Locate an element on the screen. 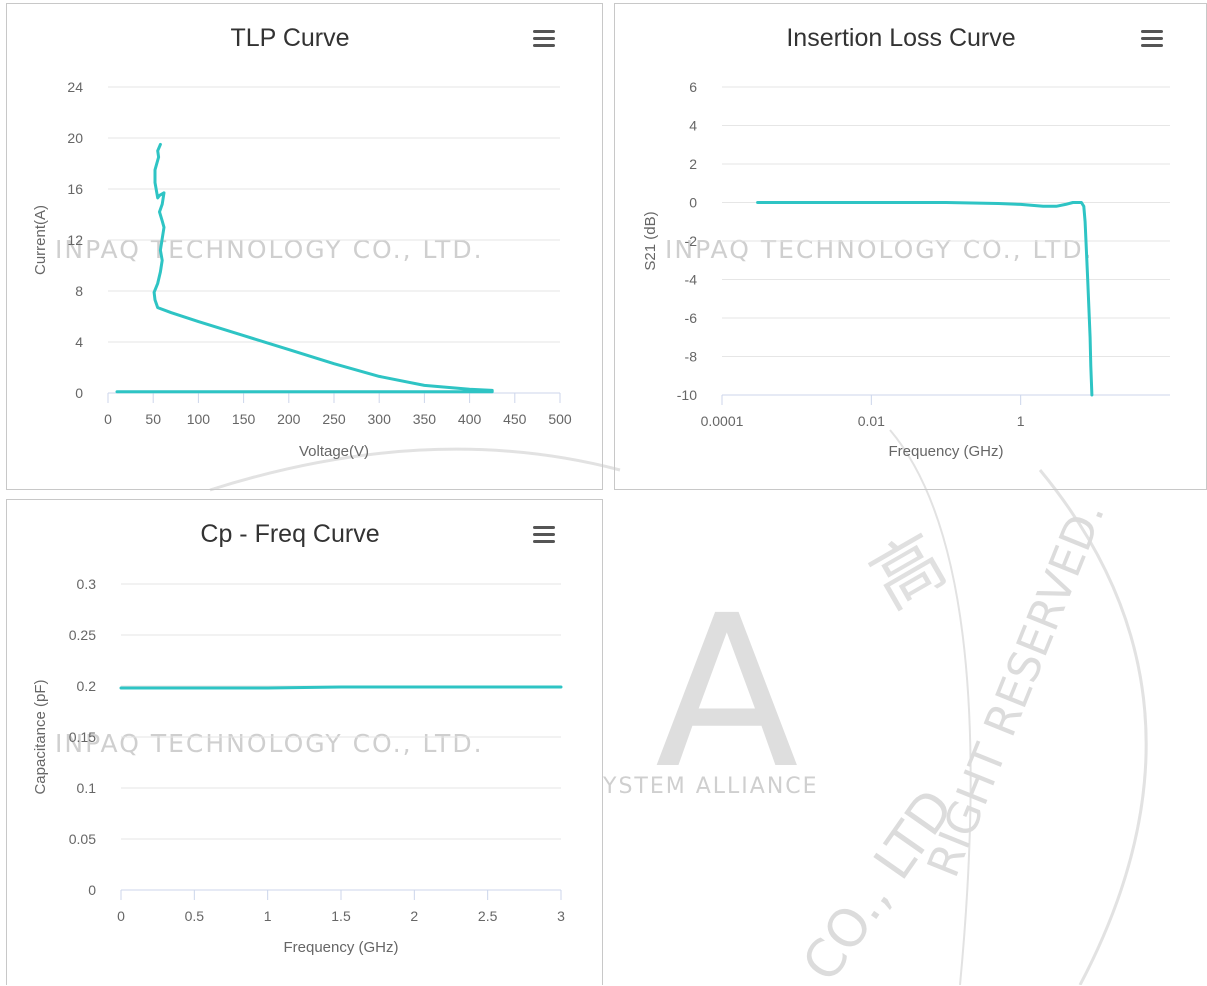 This screenshot has height=986, width=1207. insertion-loss-xtick-label: 0.01 is located at coordinates (871, 421).